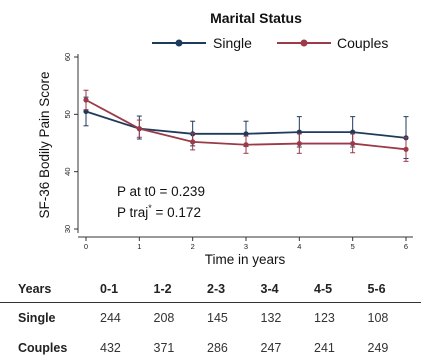  I want to click on x-tick-label: 6, so click(406, 246).